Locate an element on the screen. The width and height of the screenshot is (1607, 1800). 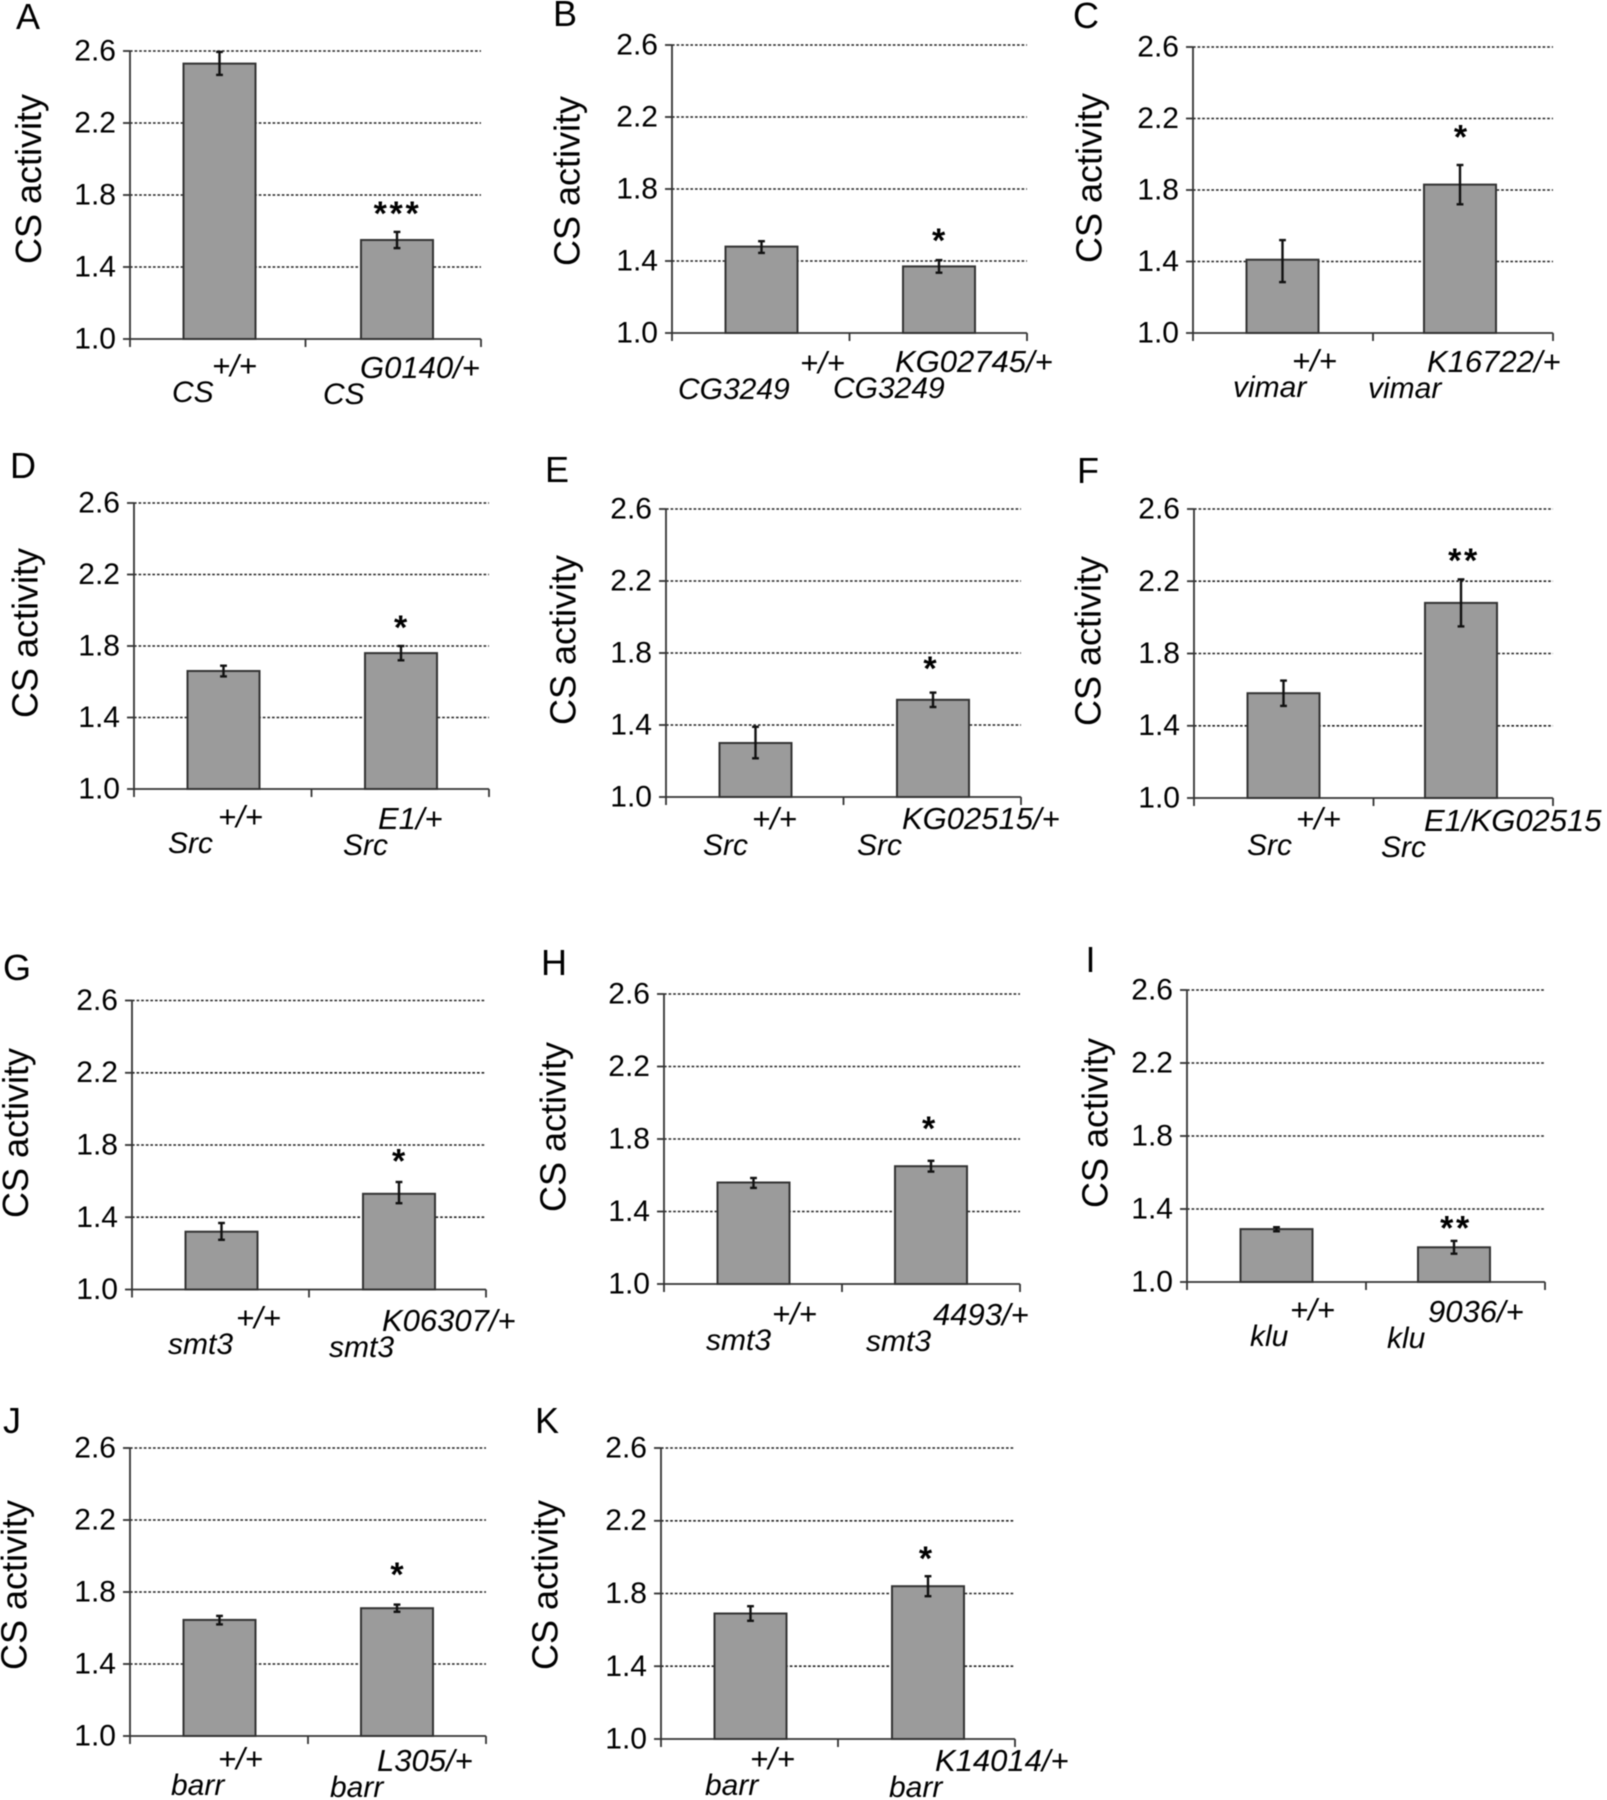
svg-text: C is located at coordinates (1086, 18).